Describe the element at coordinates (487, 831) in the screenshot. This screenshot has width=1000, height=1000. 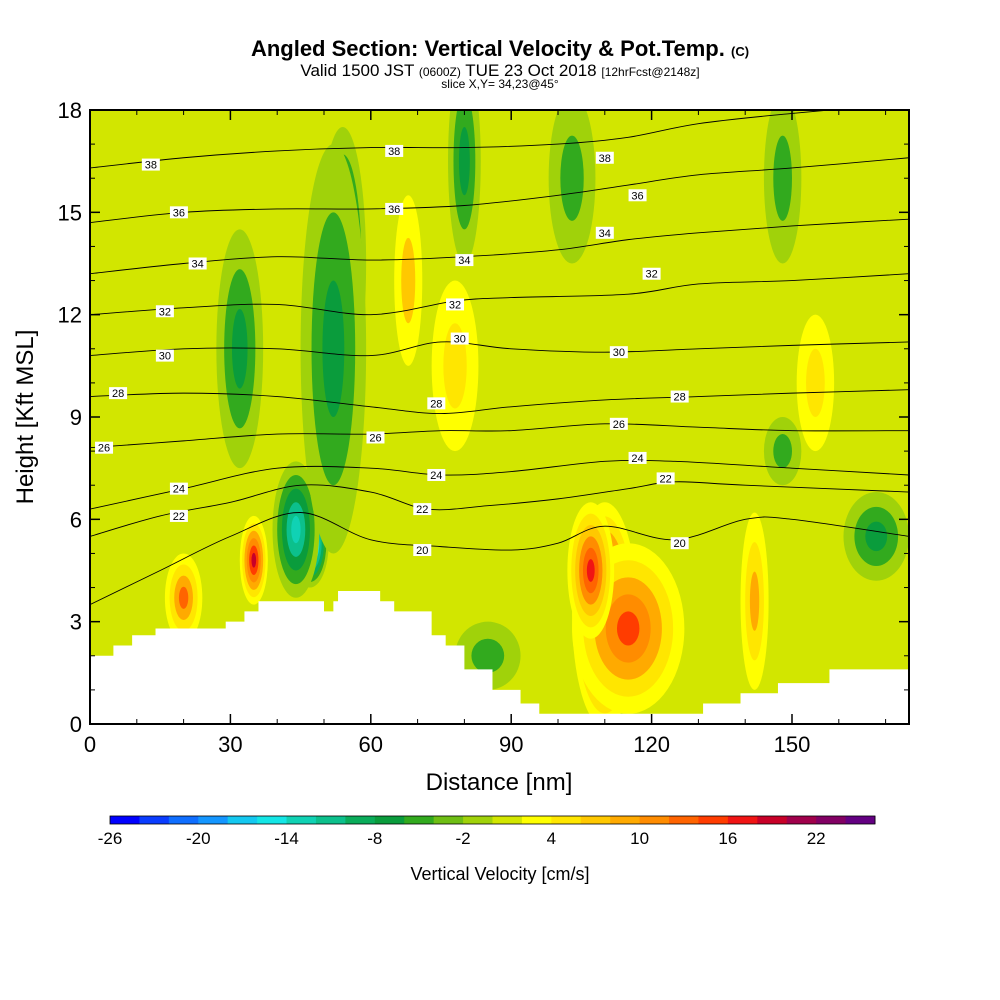
I see `colorbar: -26 -20 -14 -8 -2 4 10 16 22` at that location.